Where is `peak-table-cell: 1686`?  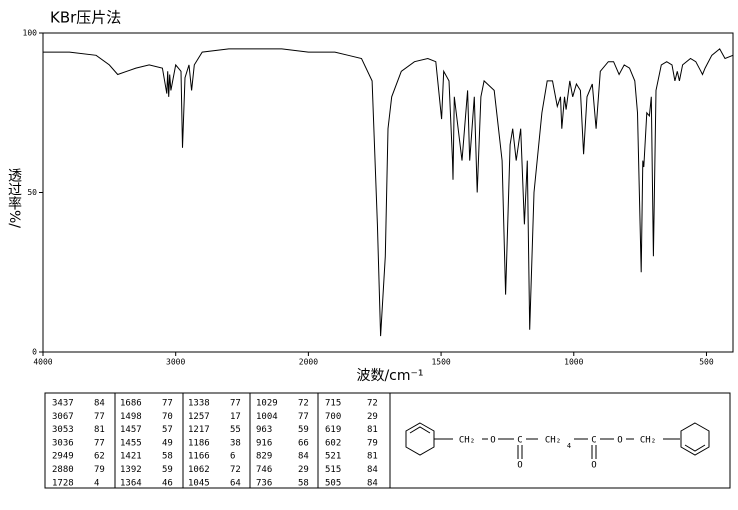
peak-table-cell: 1686 is located at coordinates (131, 404).